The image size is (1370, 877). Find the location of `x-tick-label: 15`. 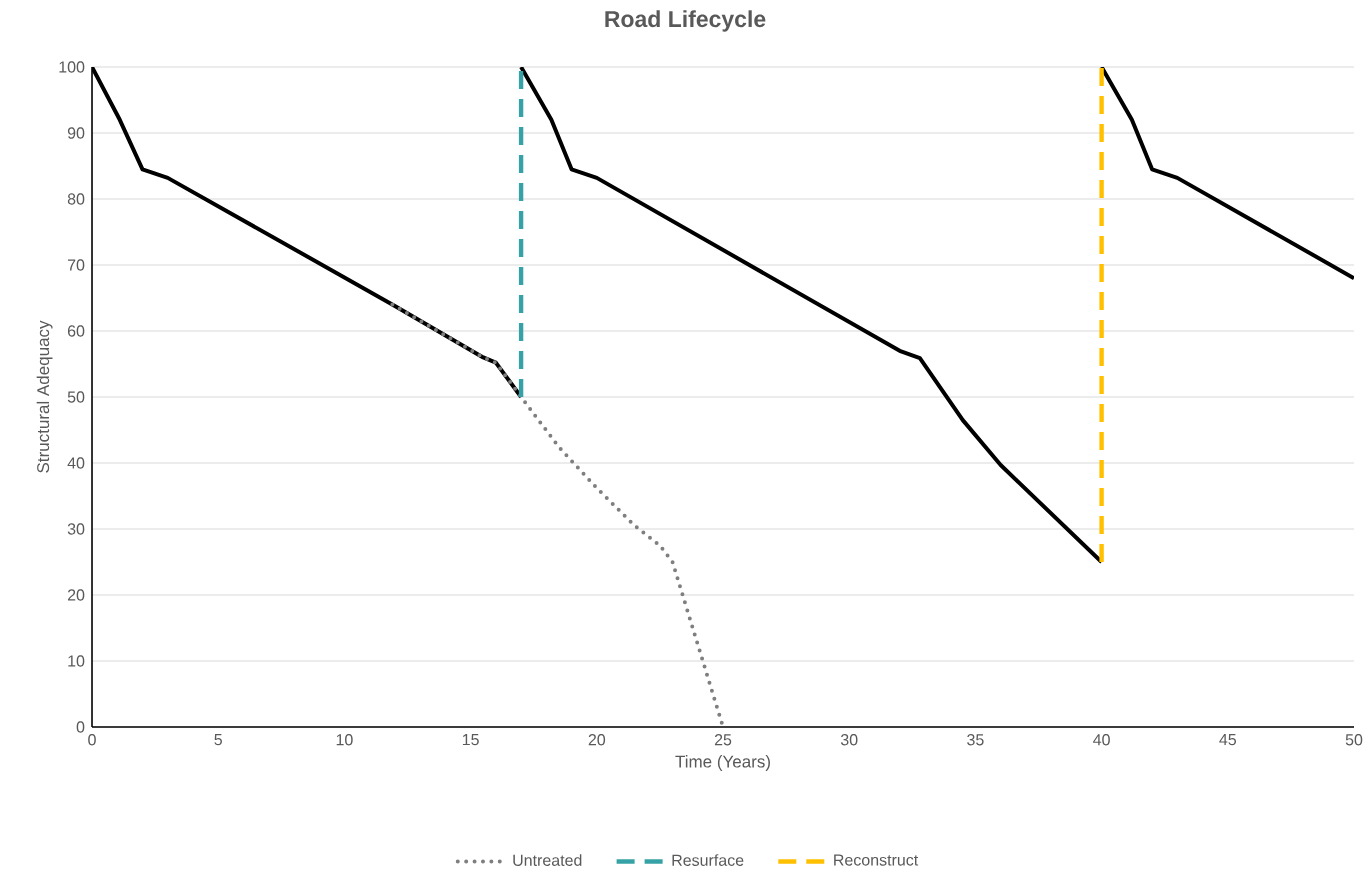

x-tick-label: 15 is located at coordinates (470, 740).